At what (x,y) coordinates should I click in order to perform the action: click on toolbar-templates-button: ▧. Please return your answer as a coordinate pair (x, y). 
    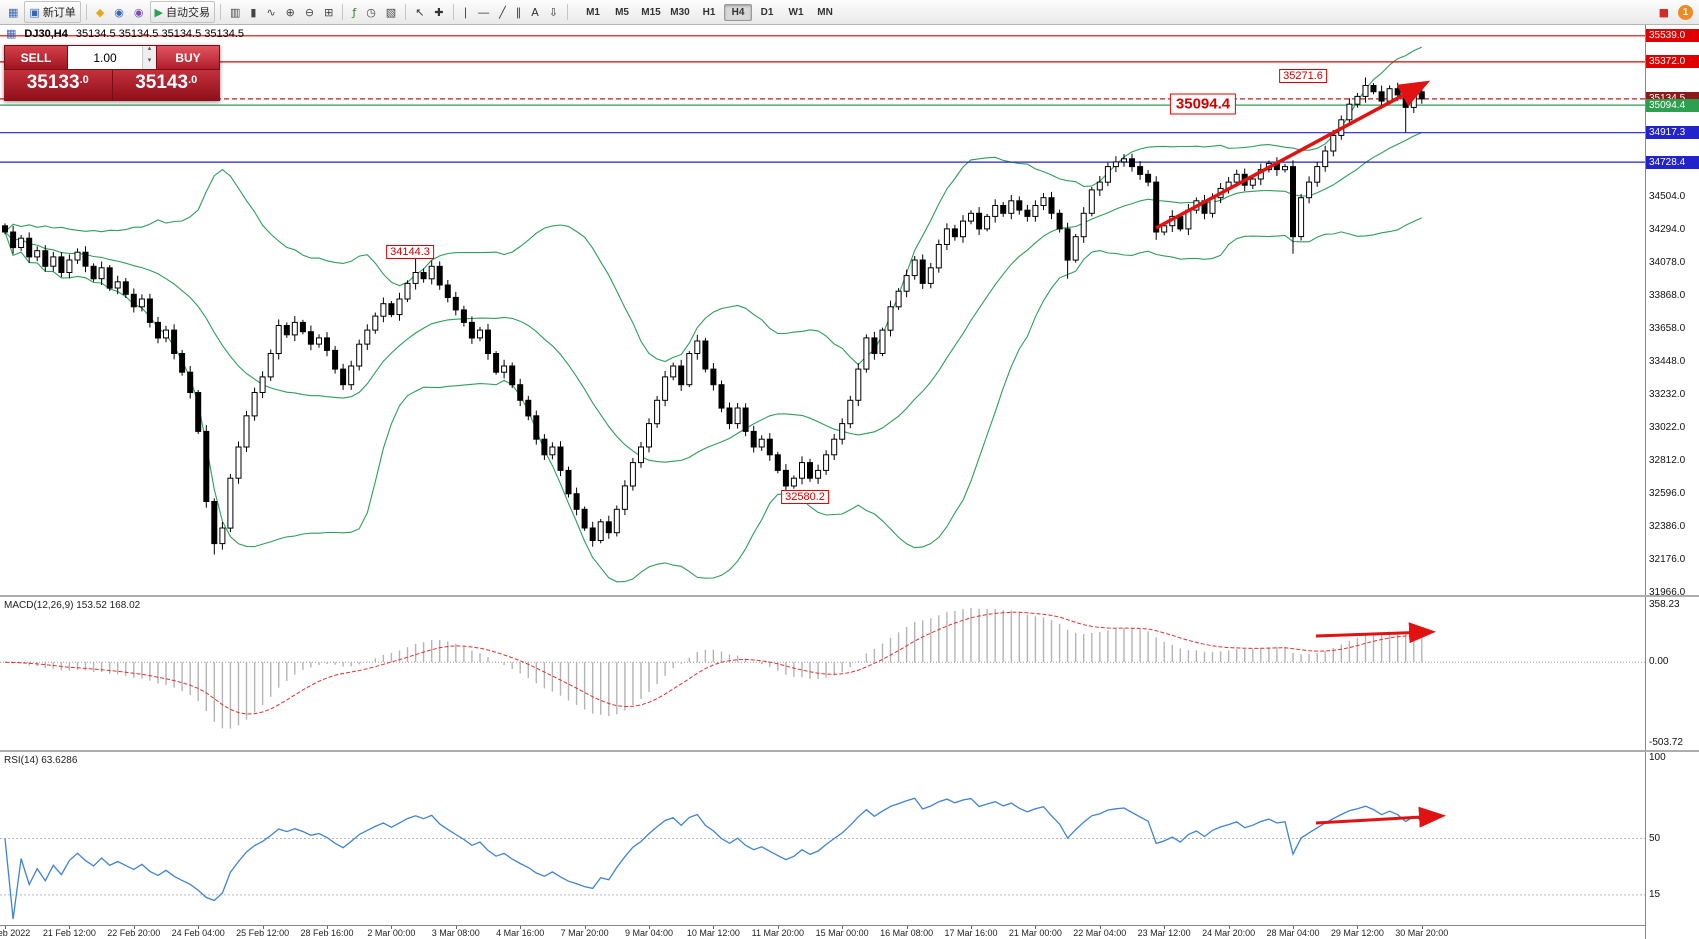
    Looking at the image, I should click on (391, 12).